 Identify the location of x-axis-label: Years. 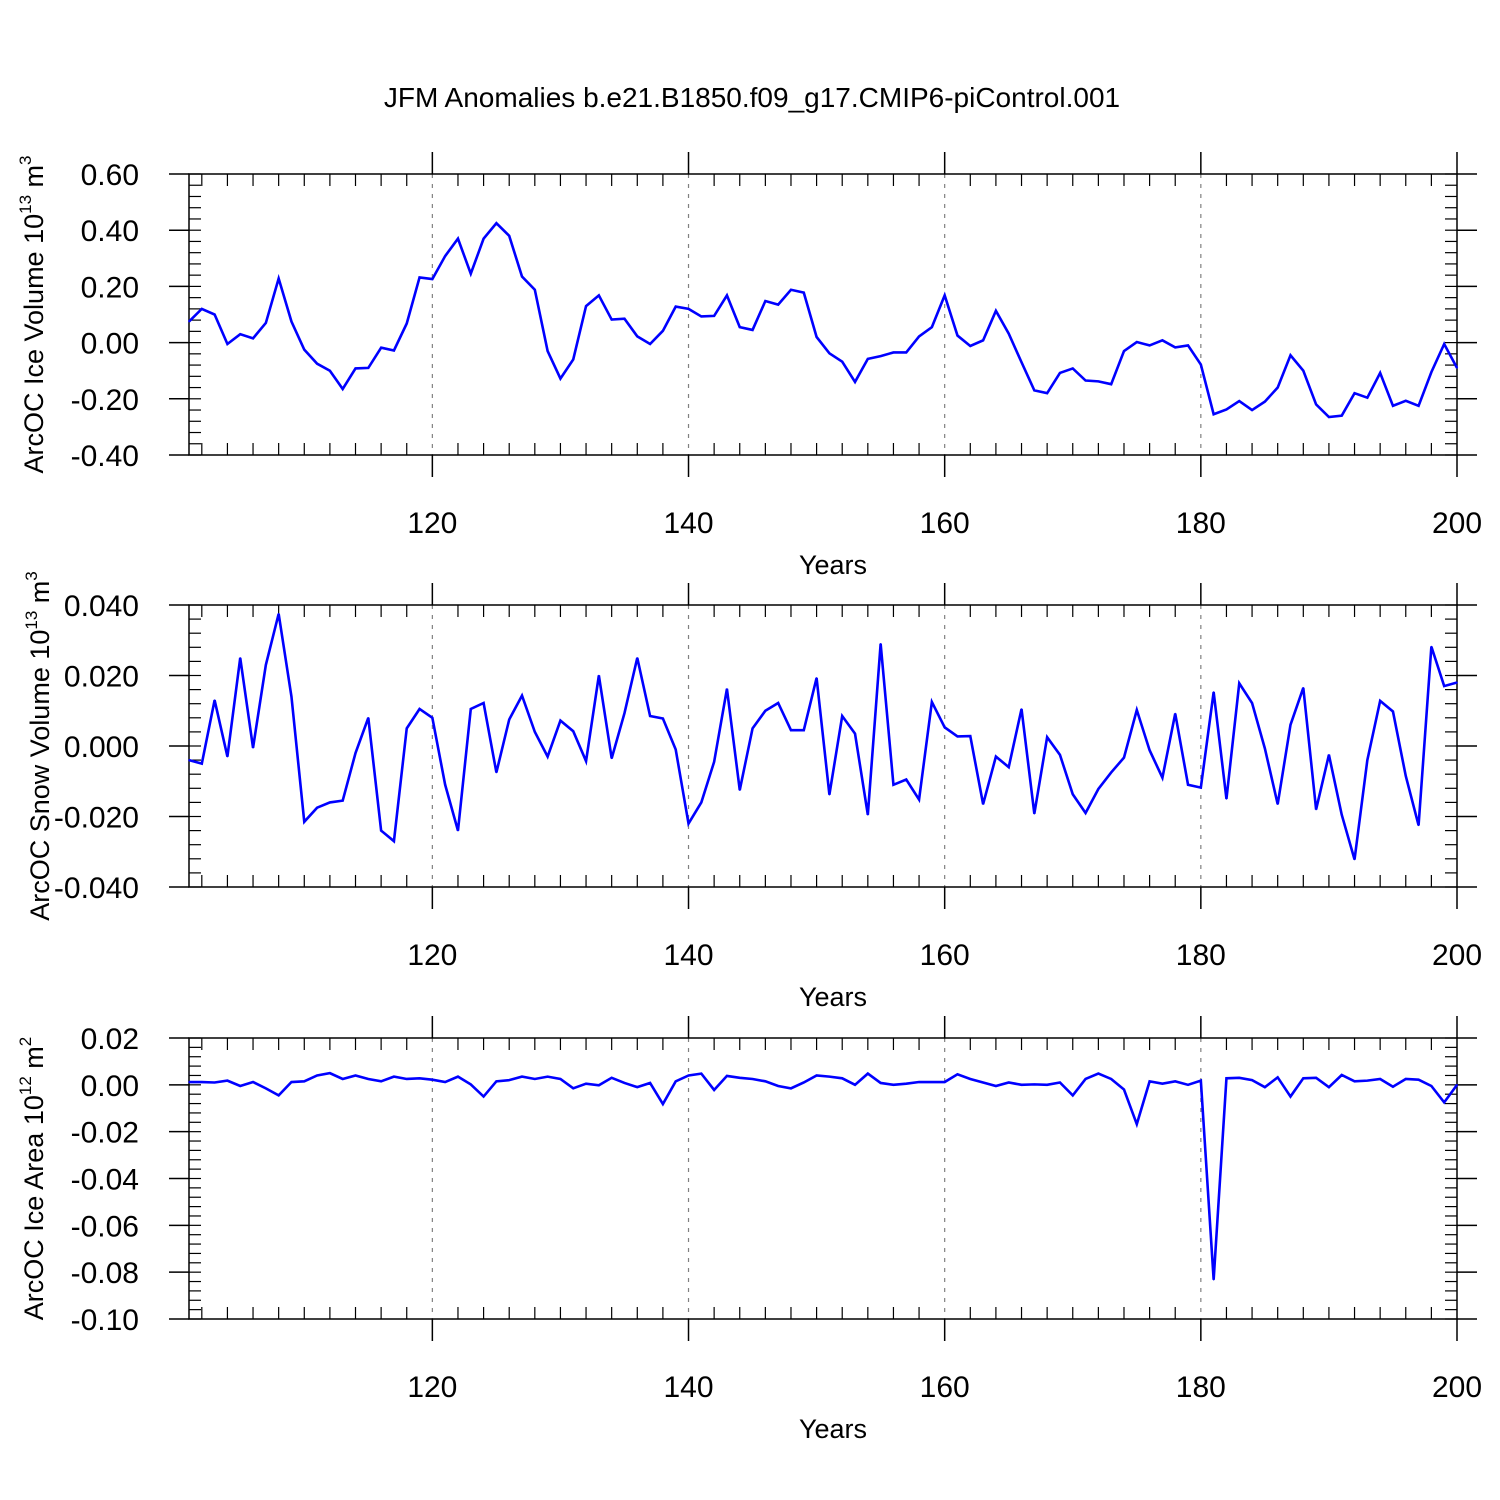
(833, 565).